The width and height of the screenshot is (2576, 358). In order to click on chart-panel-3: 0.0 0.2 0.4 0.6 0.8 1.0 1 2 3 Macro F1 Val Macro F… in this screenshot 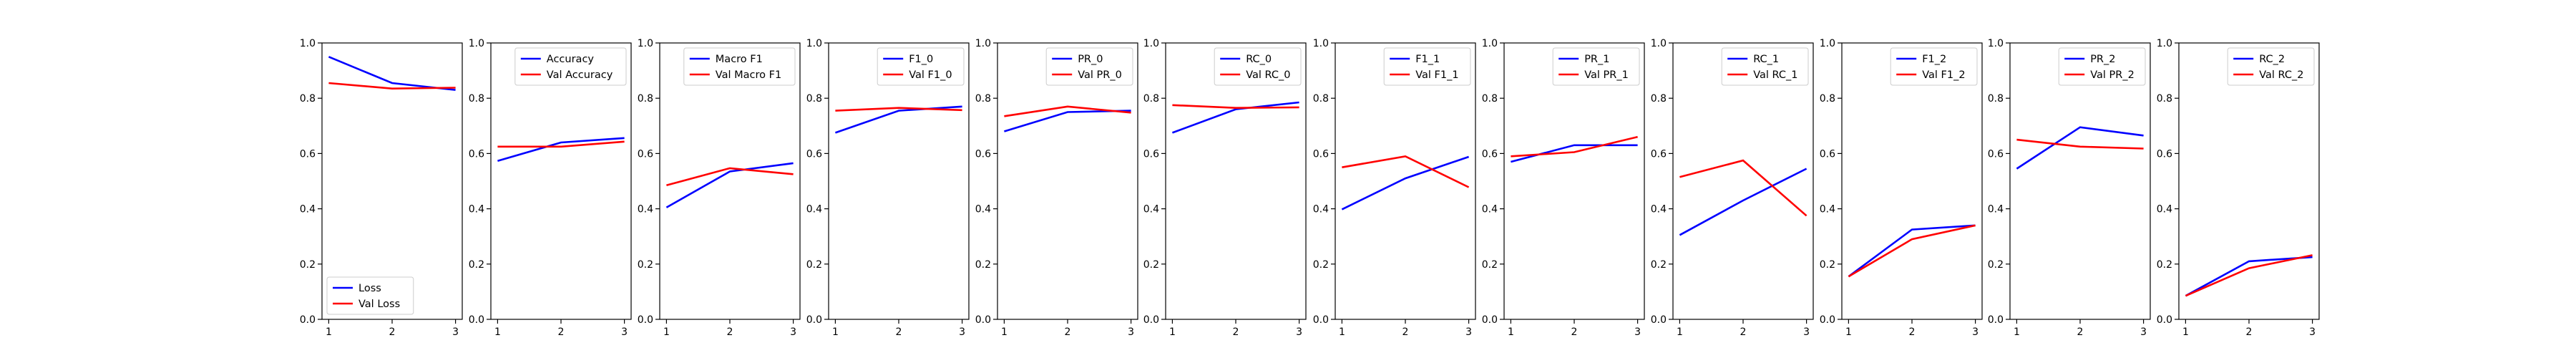, I will do `click(719, 188)`.